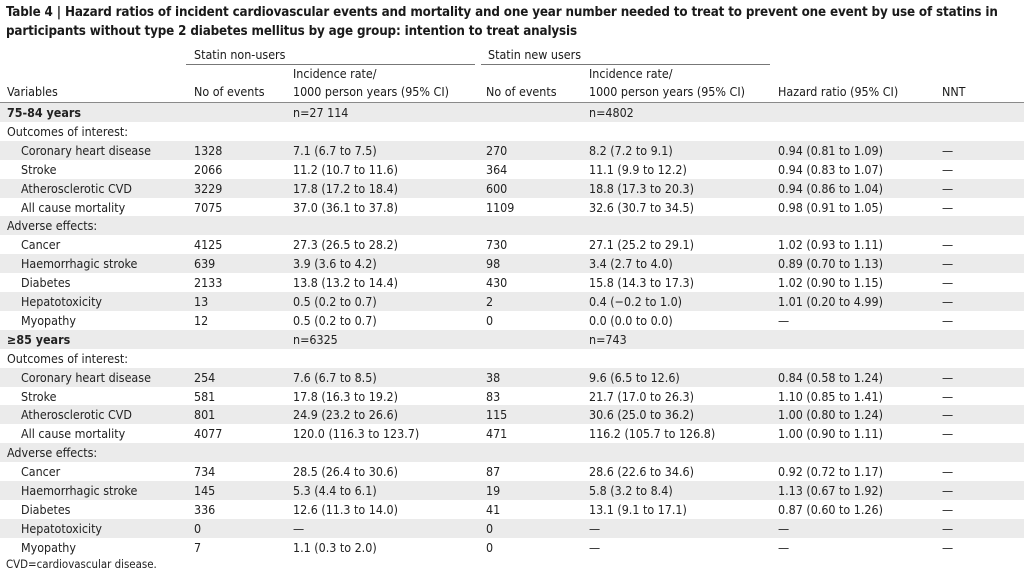 Image resolution: width=1024 pixels, height=574 pixels. I want to click on events-non-users: 734, so click(205, 472).